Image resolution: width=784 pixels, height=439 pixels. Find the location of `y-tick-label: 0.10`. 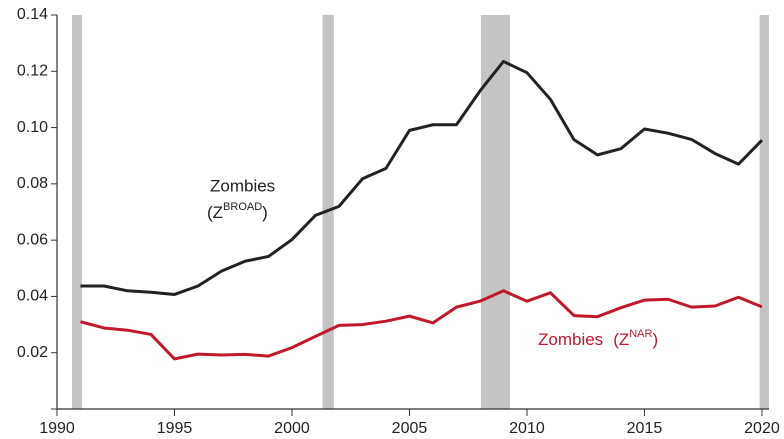

y-tick-label: 0.10 is located at coordinates (32, 127).